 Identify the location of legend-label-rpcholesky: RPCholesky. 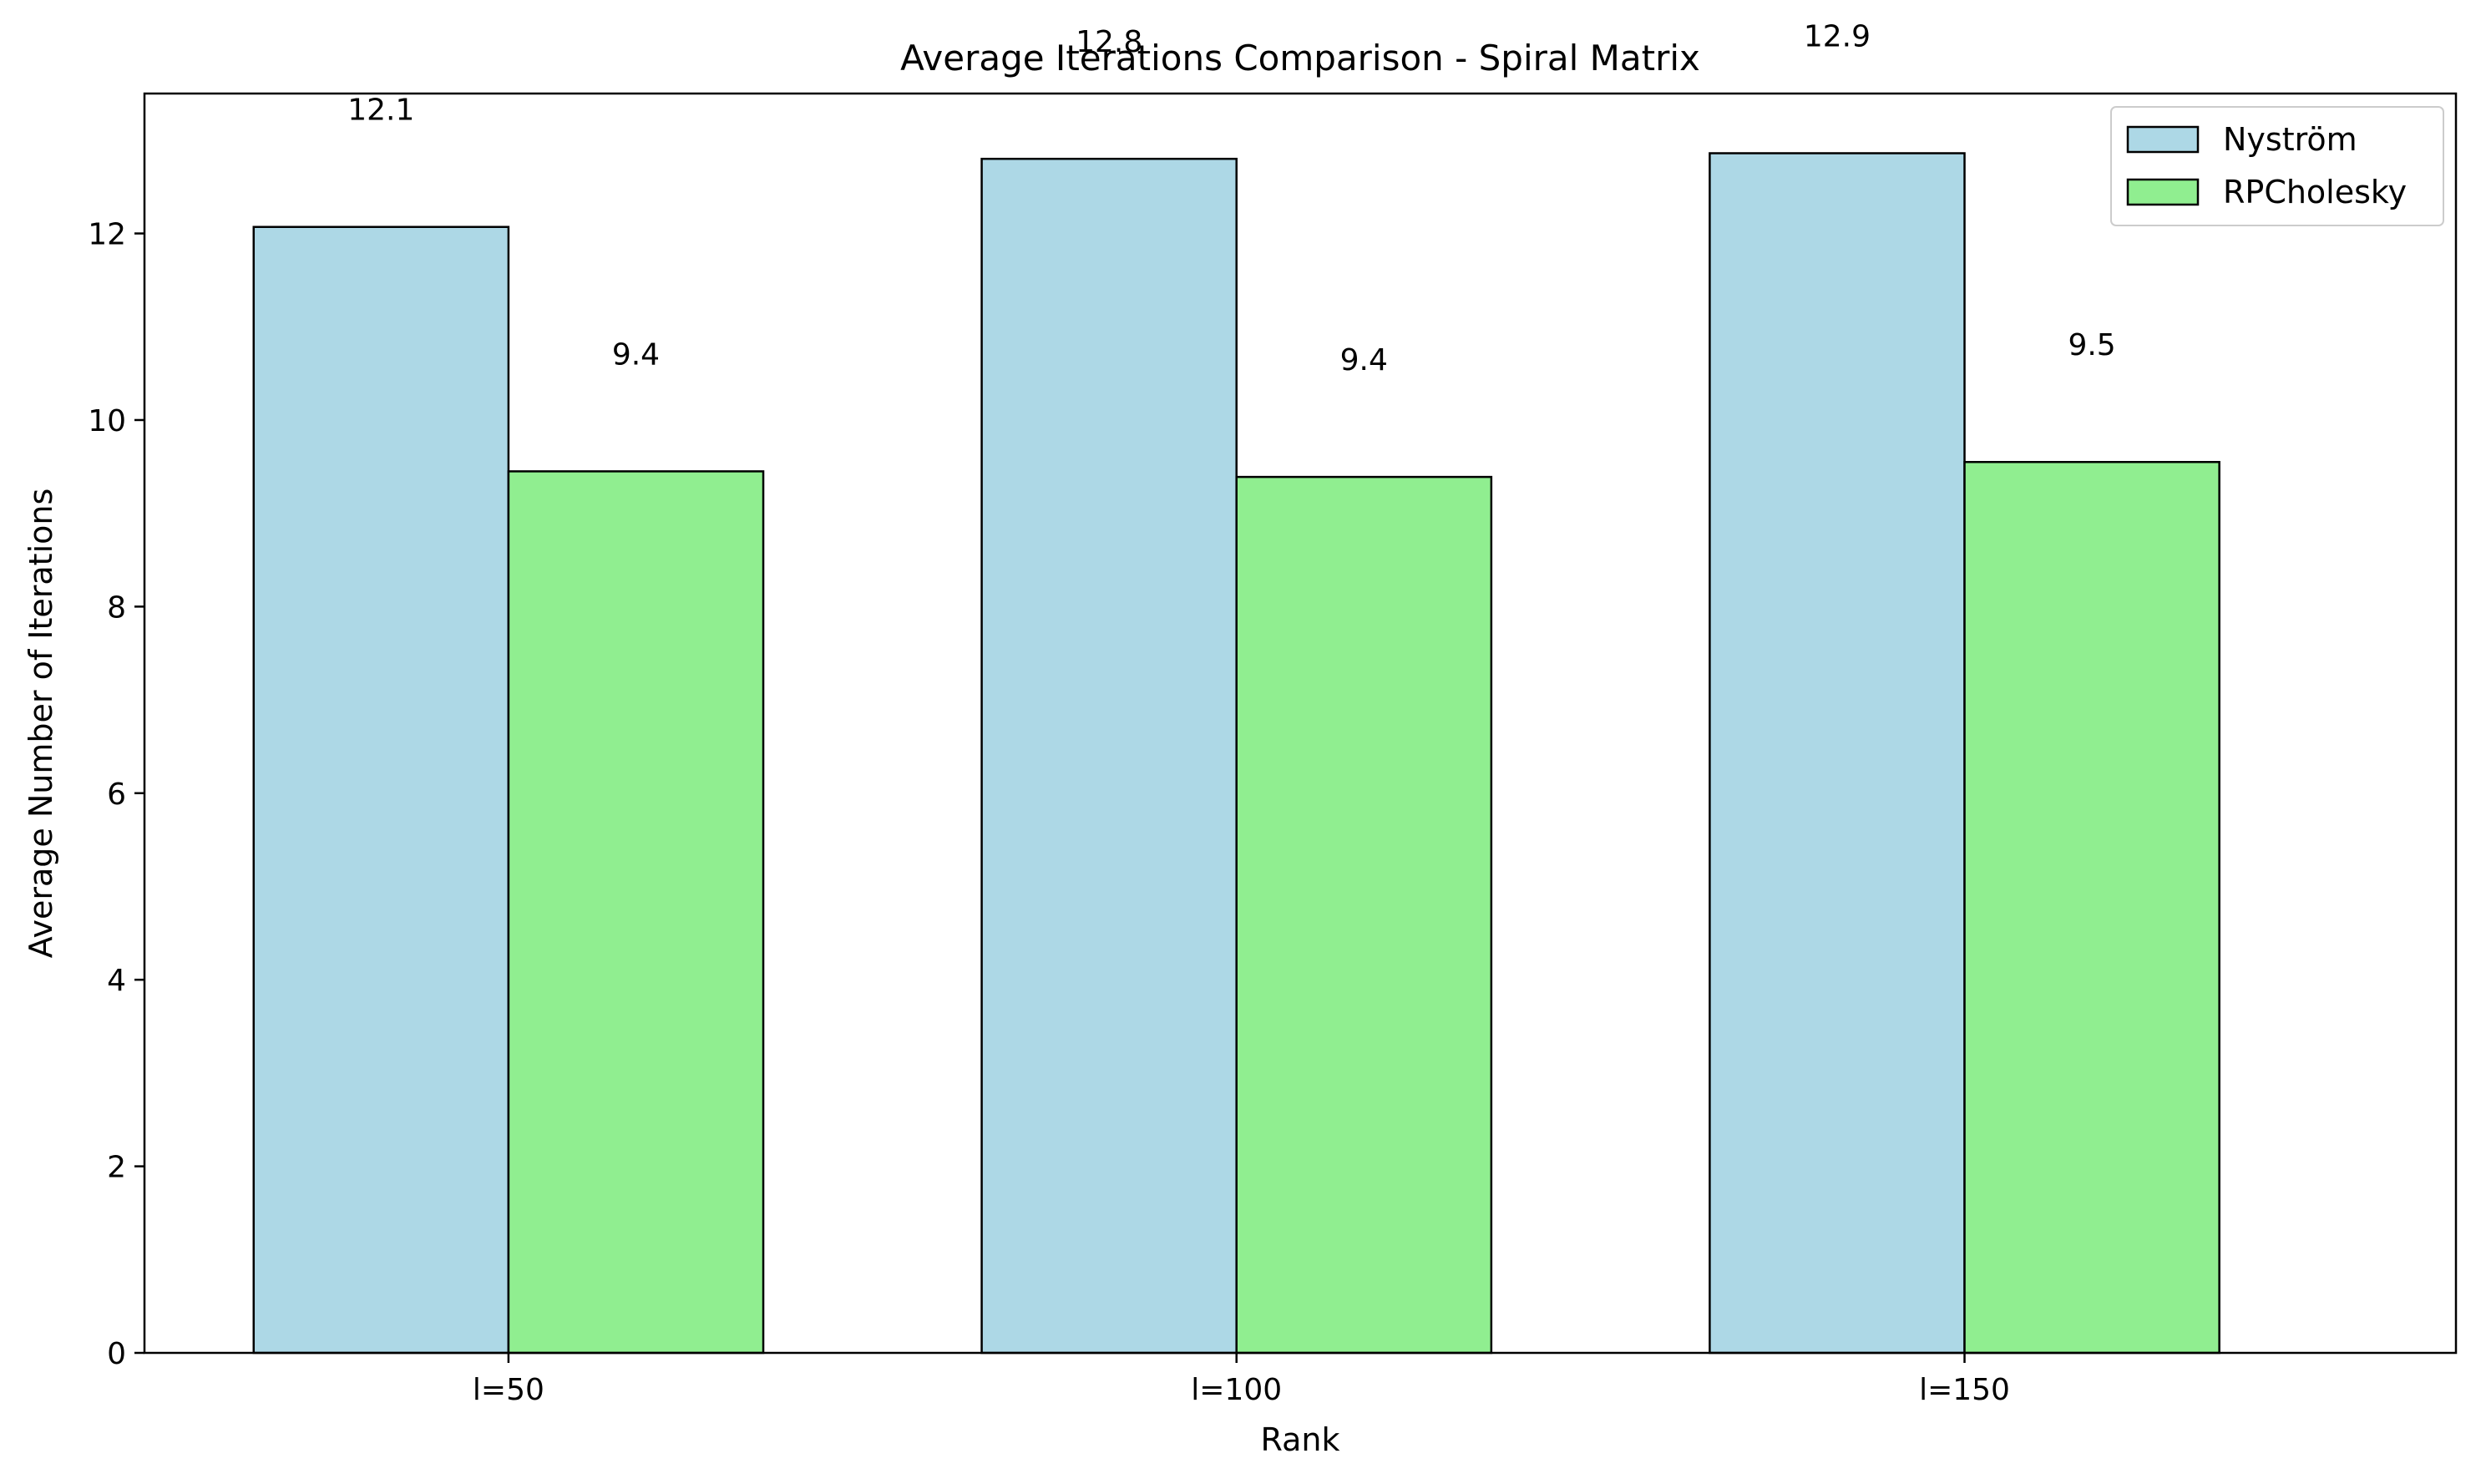
(2315, 192).